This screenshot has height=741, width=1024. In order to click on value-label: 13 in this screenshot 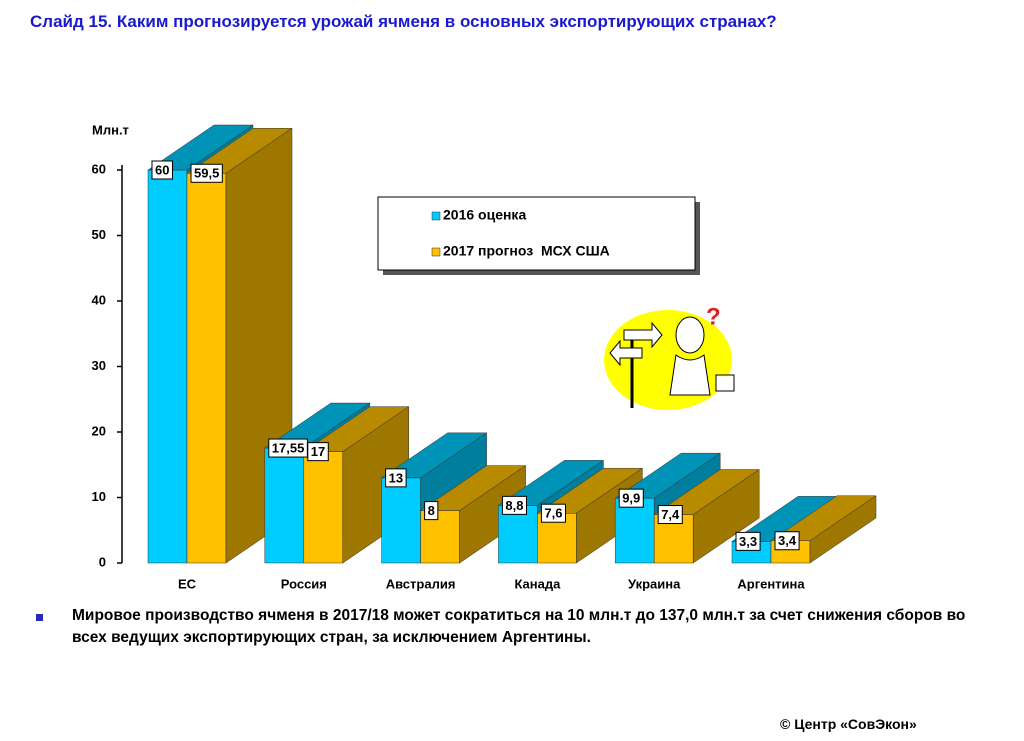, I will do `click(396, 477)`.